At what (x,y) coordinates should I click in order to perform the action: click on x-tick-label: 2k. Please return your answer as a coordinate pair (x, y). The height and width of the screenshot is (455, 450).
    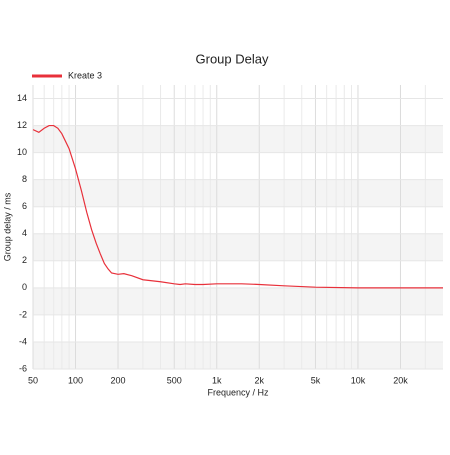
    Looking at the image, I should click on (259, 380).